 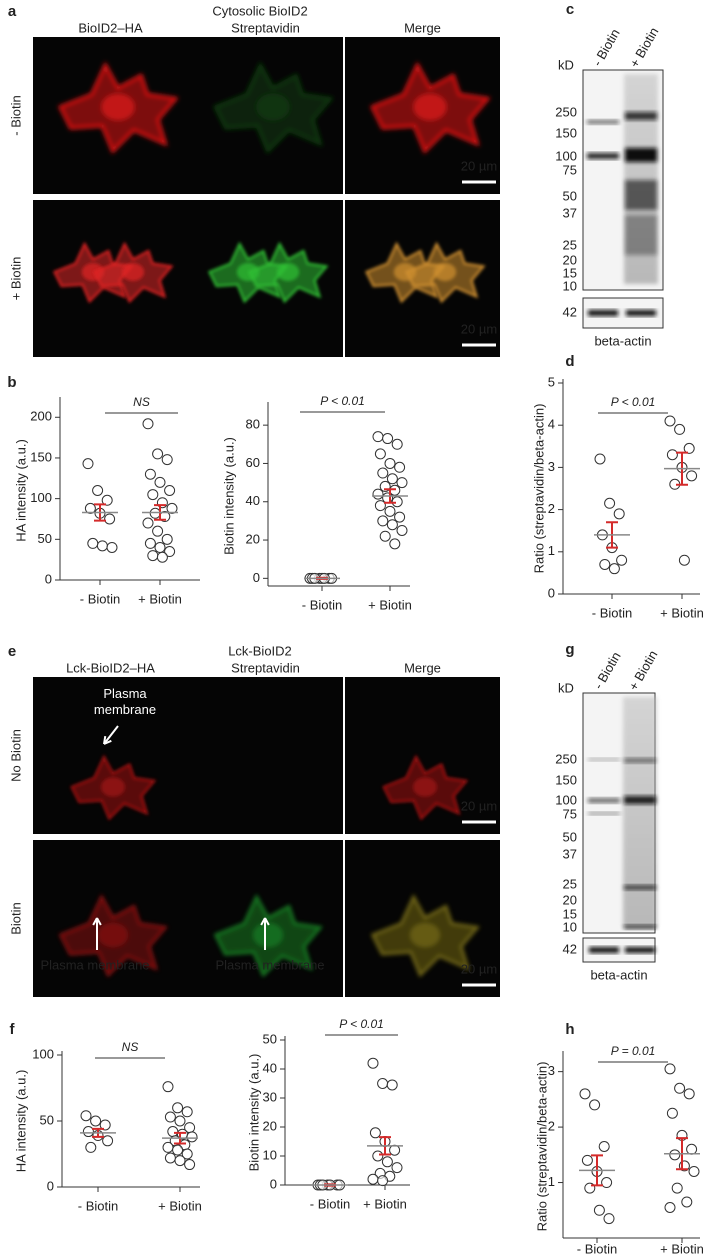 What do you see at coordinates (110, 667) in the screenshot?
I see `column-header: Lck-BioID2–HA` at bounding box center [110, 667].